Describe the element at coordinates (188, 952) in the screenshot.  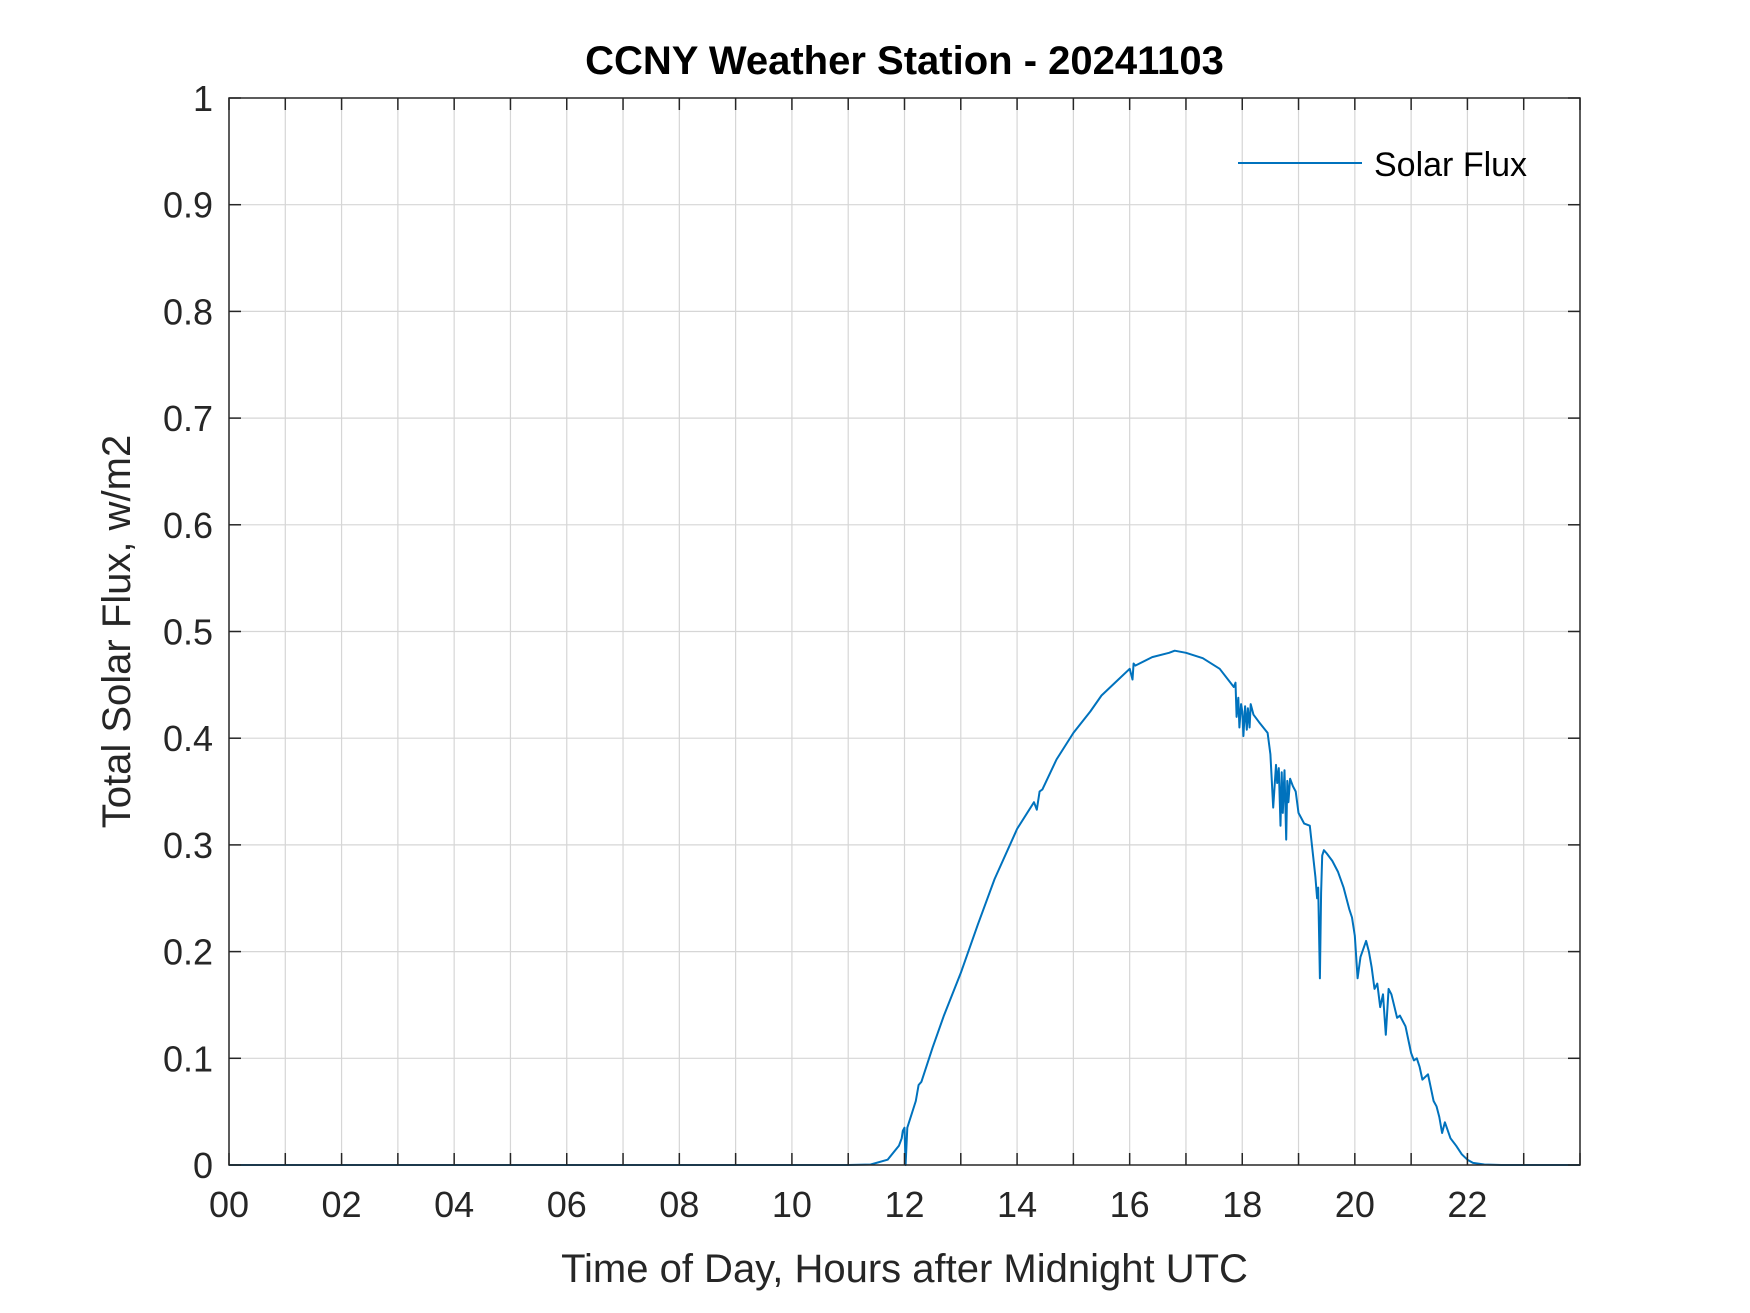
I see `y-tick-label: 0.2` at that location.